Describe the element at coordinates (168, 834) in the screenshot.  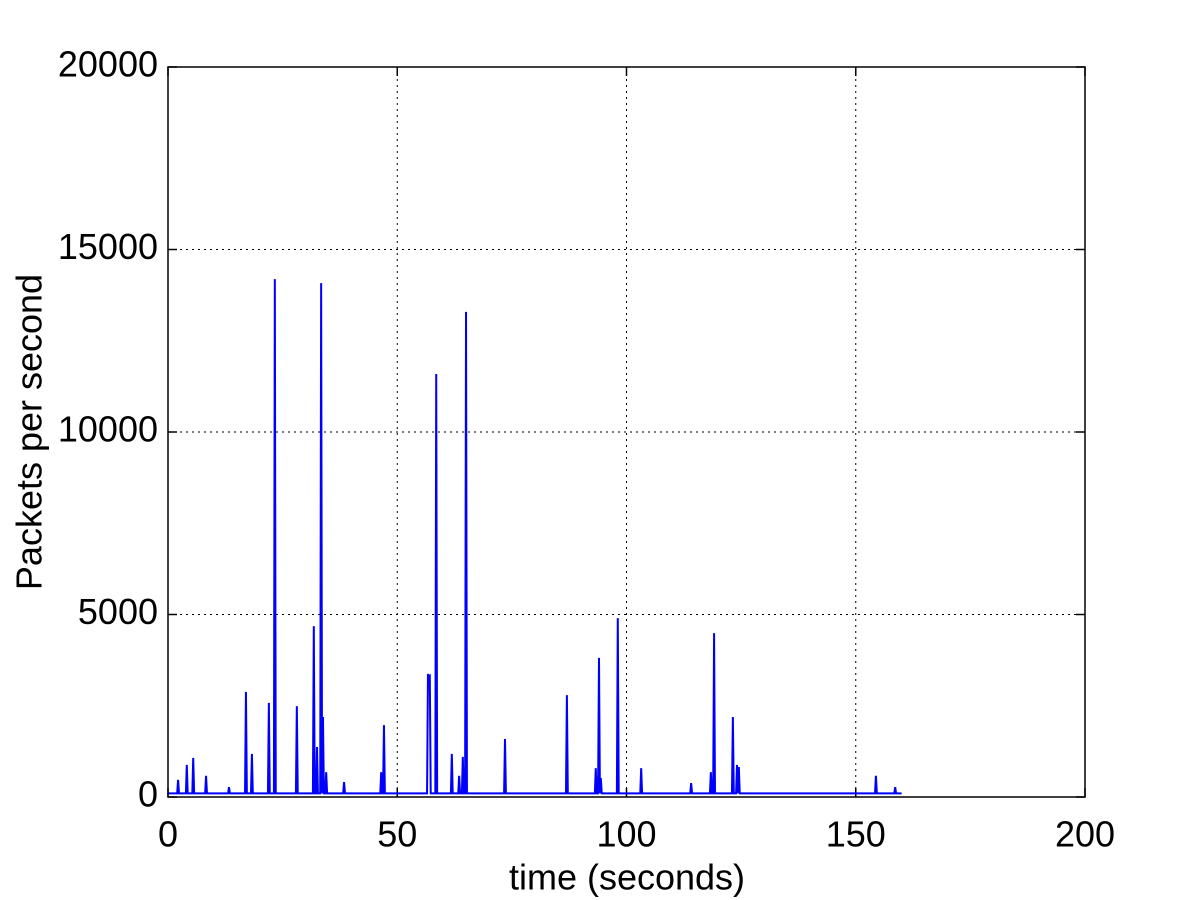
I see `x-tick-label: 0` at that location.